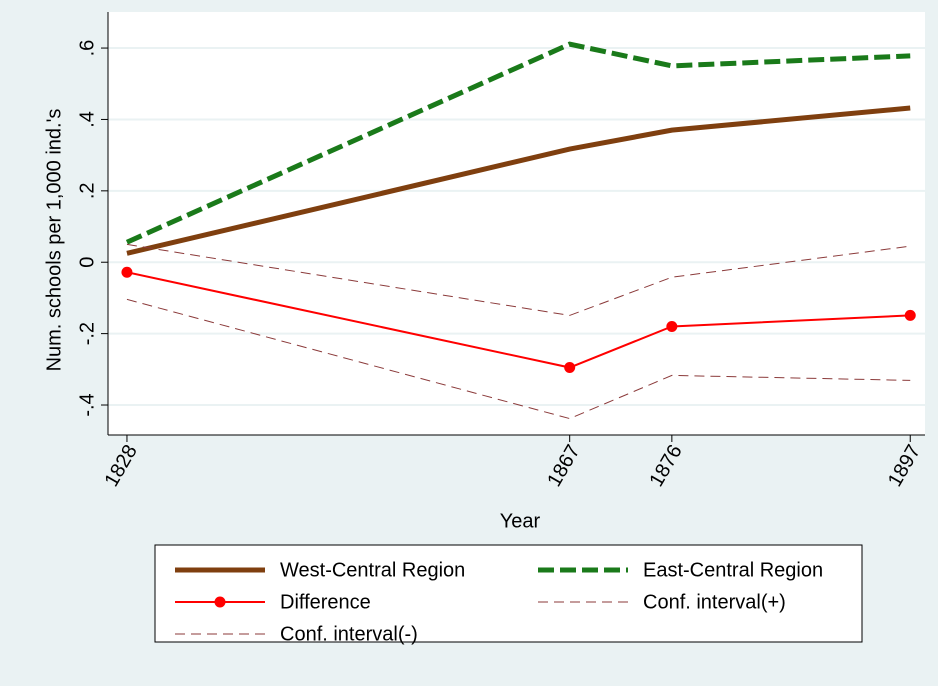  I want to click on y-tick-label: .4, so click(87, 119).